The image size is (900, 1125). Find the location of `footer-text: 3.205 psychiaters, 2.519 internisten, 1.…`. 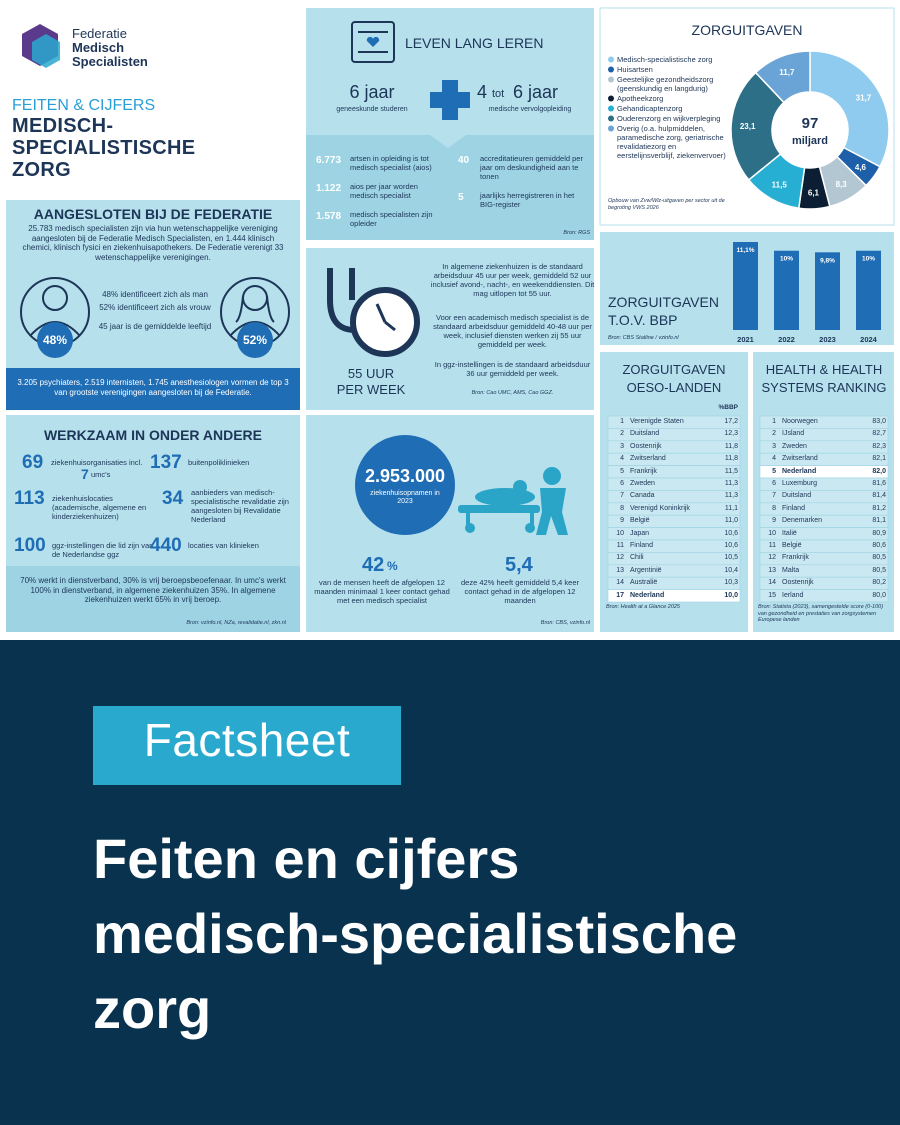

footer-text: 3.205 psychiaters, 2.519 internisten, 1.… is located at coordinates (153, 387).